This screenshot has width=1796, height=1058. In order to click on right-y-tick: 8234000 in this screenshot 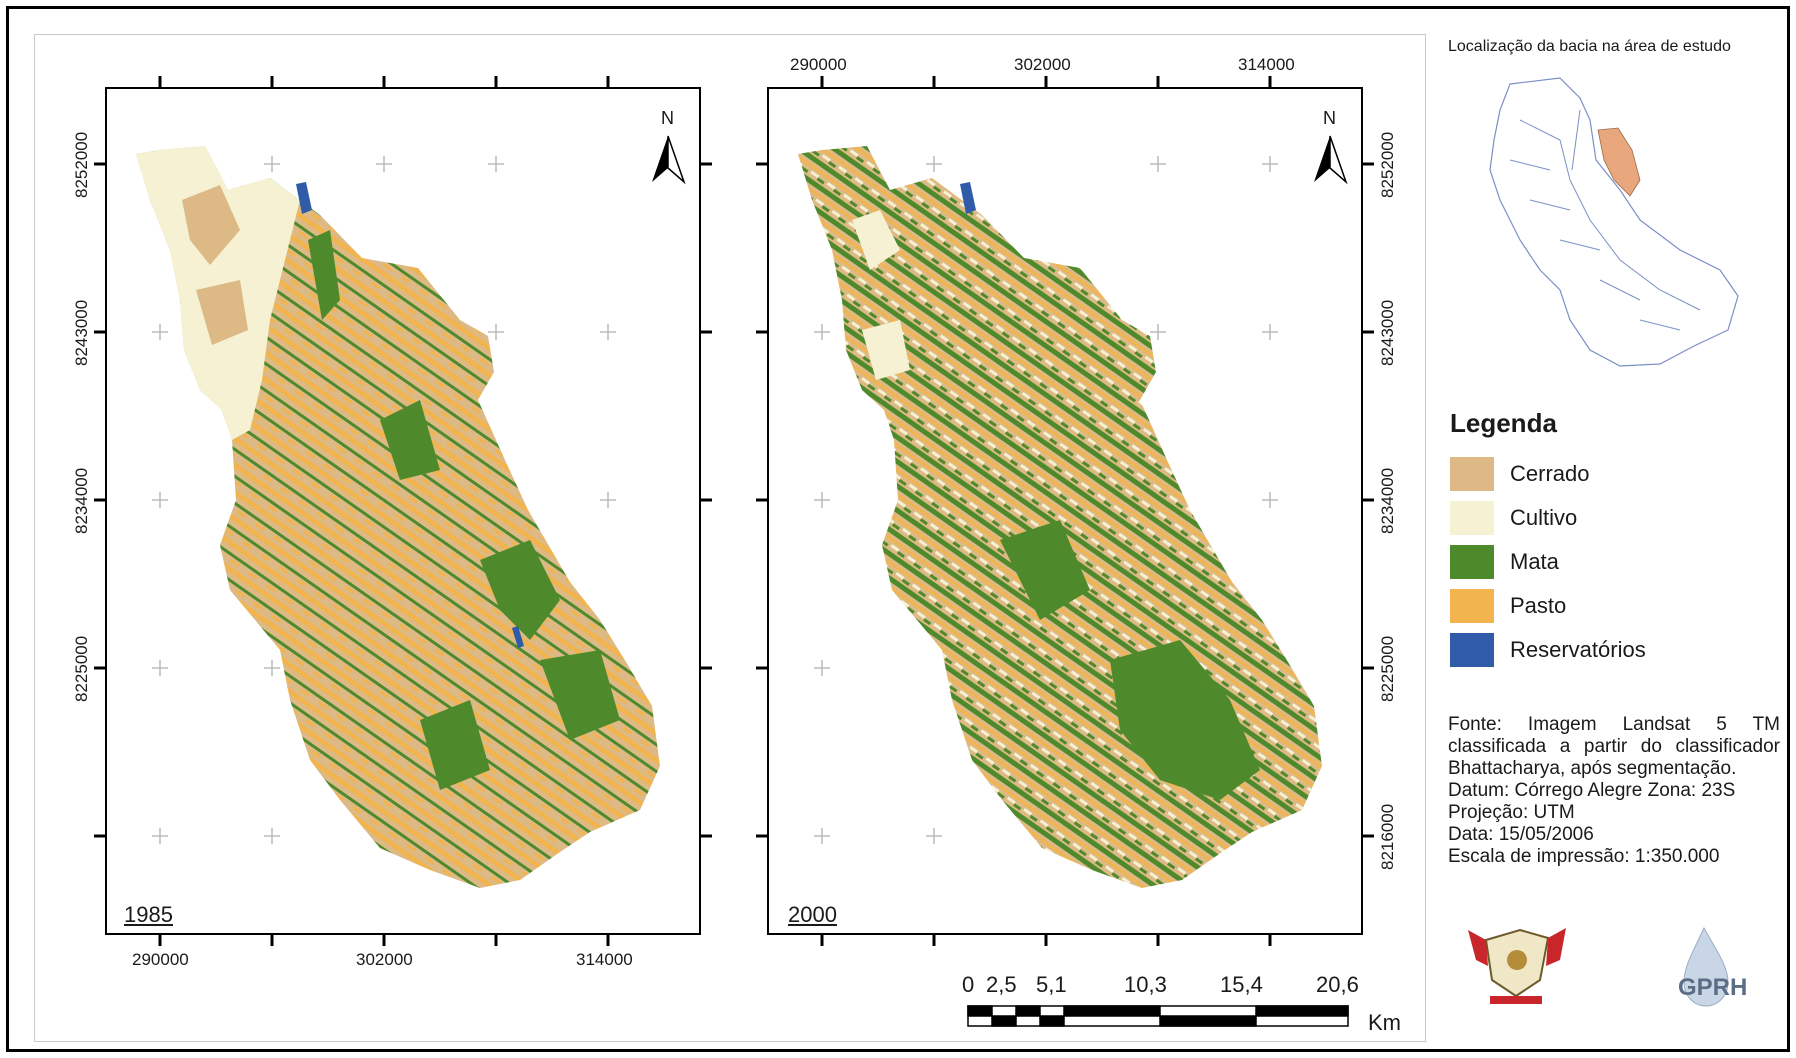, I will do `click(1387, 500)`.